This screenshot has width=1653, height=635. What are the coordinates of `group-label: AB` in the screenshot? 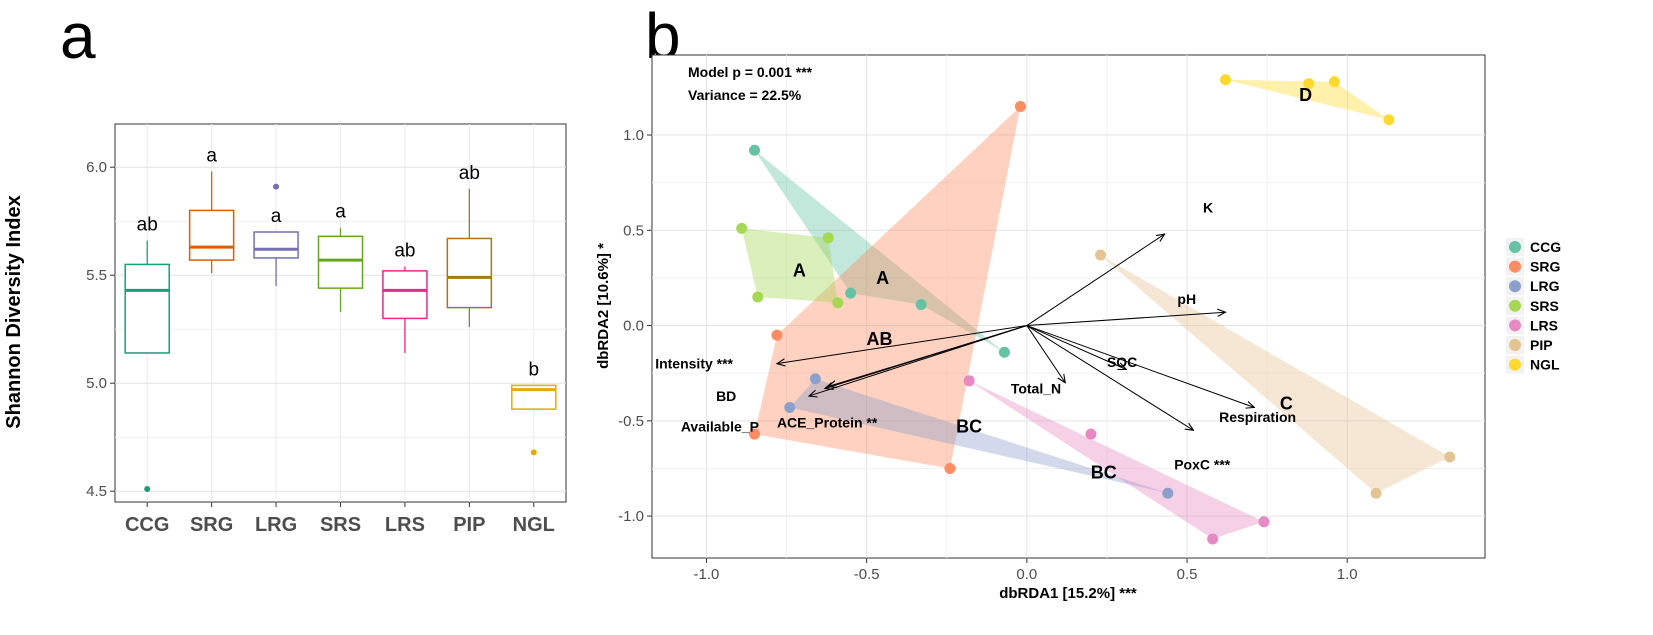 It's located at (879, 339).